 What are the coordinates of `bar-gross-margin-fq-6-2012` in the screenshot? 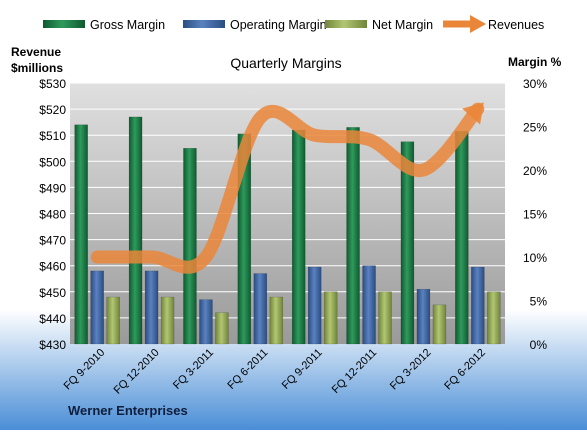 It's located at (461, 237).